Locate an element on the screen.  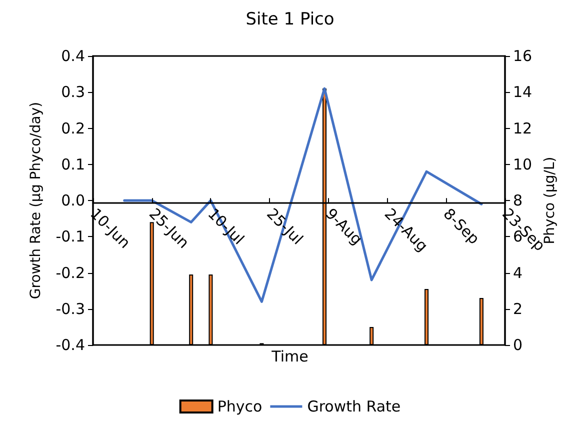
y-tick-label: 0.0 is located at coordinates (73, 201).